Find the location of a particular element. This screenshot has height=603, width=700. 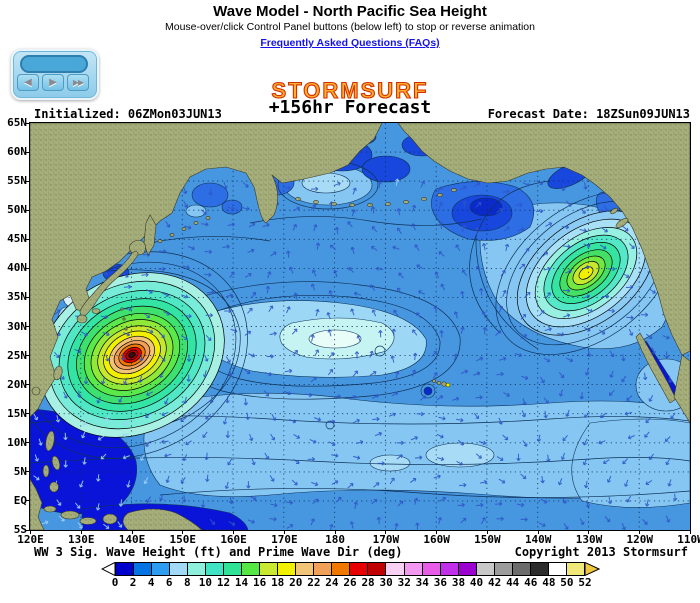

control-panel-display is located at coordinates (54, 64).